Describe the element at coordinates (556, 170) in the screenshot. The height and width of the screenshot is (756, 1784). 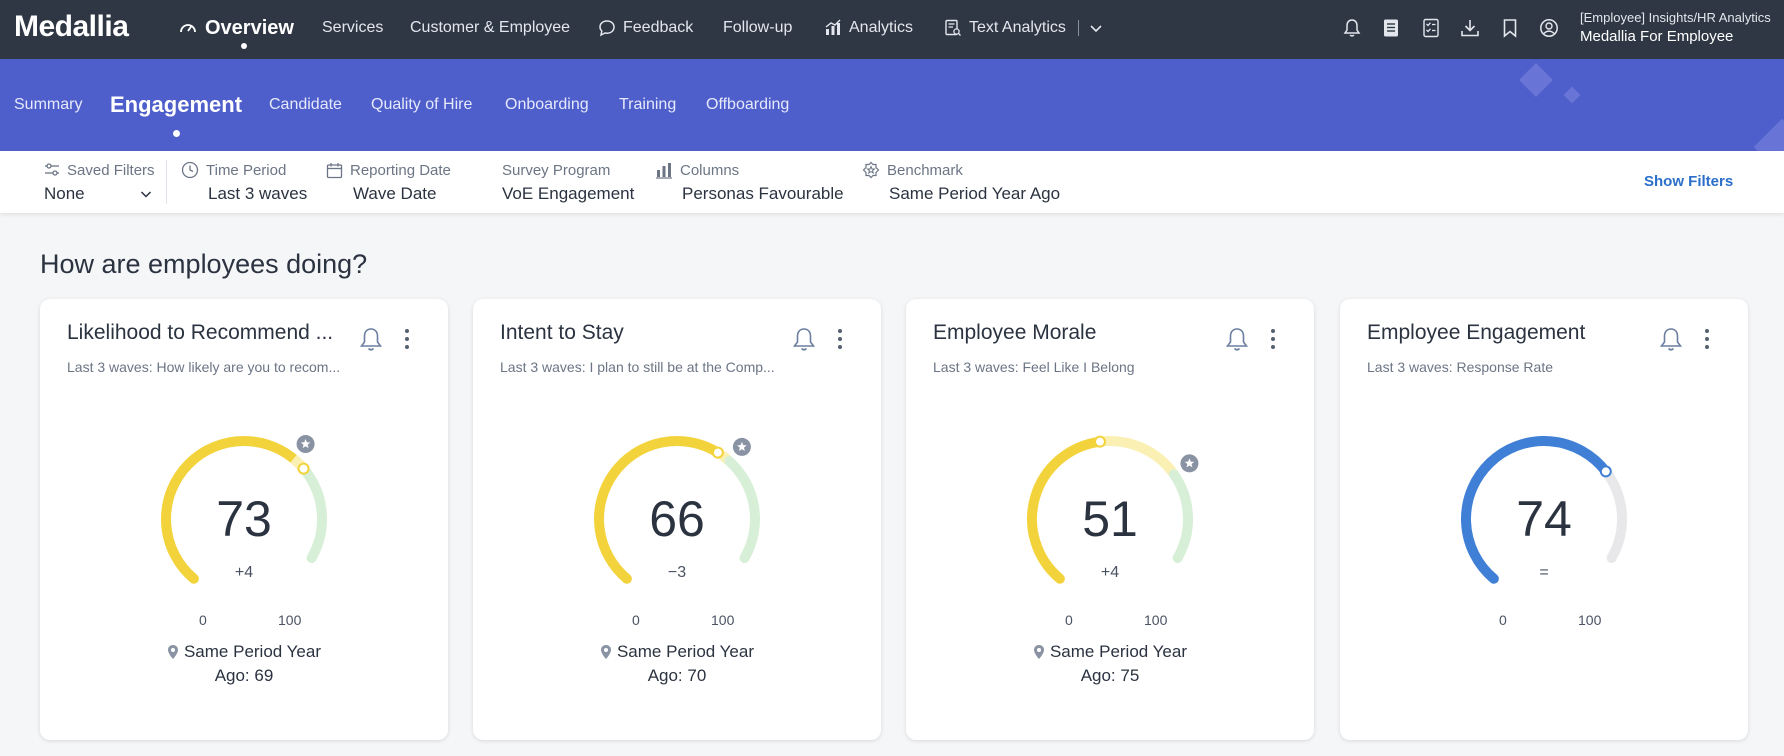
I see `survey-program-label: Survey Program` at that location.